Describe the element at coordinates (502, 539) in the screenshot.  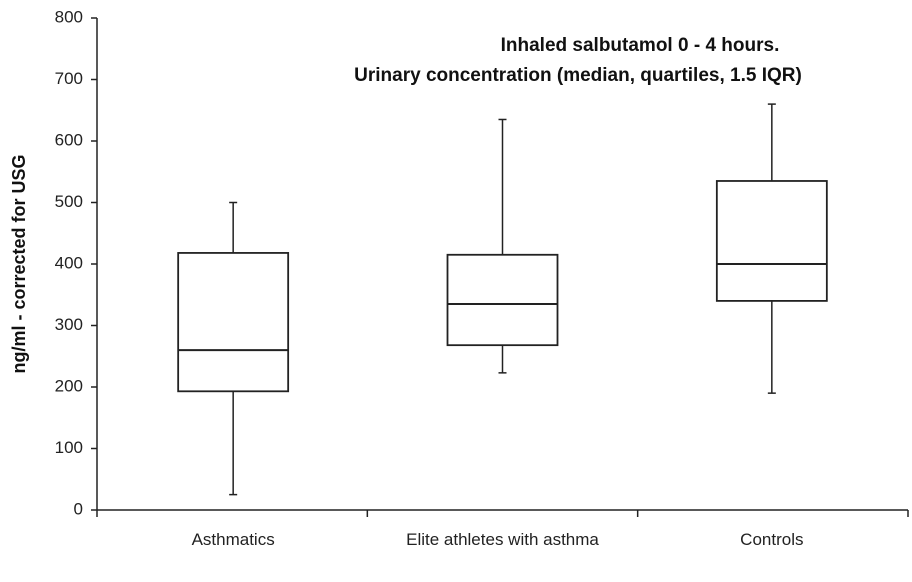
I see `x-tick-label: Elite athletes with asthma` at that location.